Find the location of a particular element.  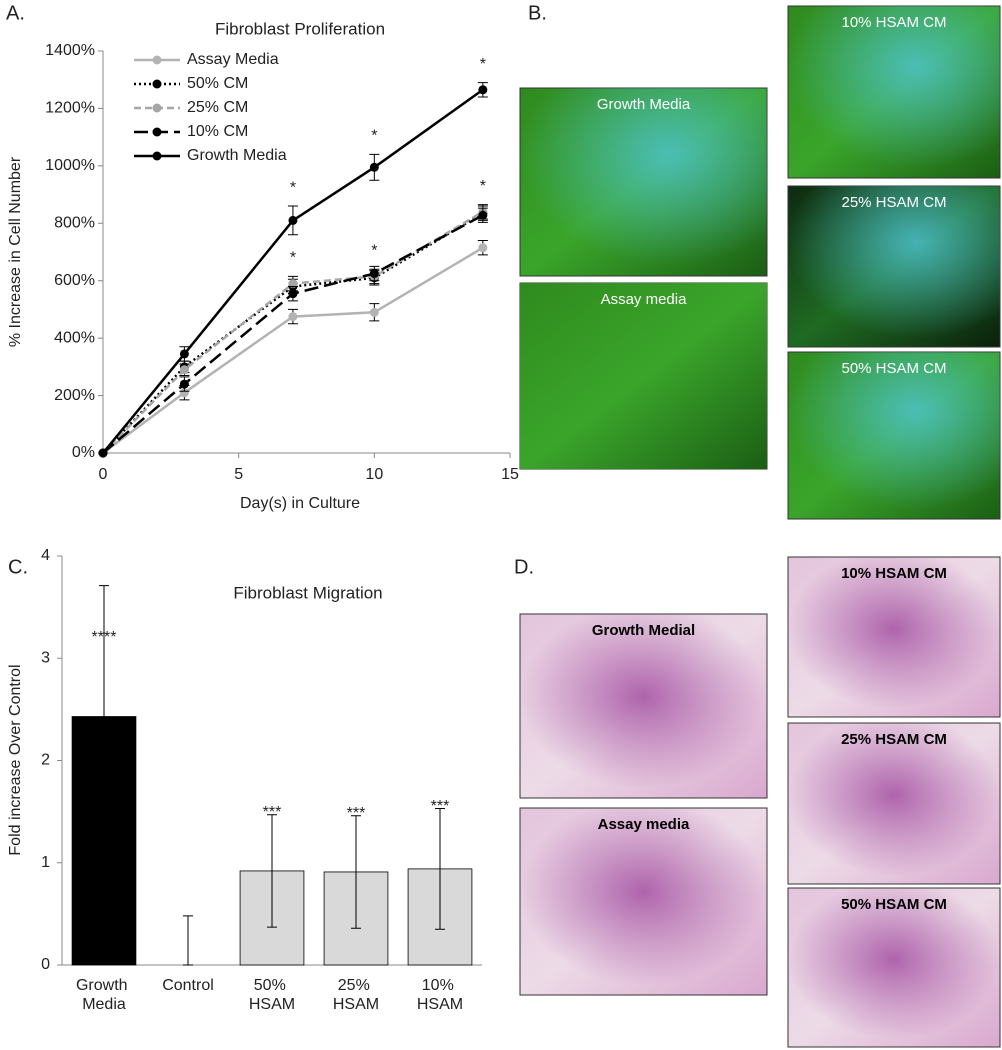

y-tick-label: 0 is located at coordinates (45, 964).